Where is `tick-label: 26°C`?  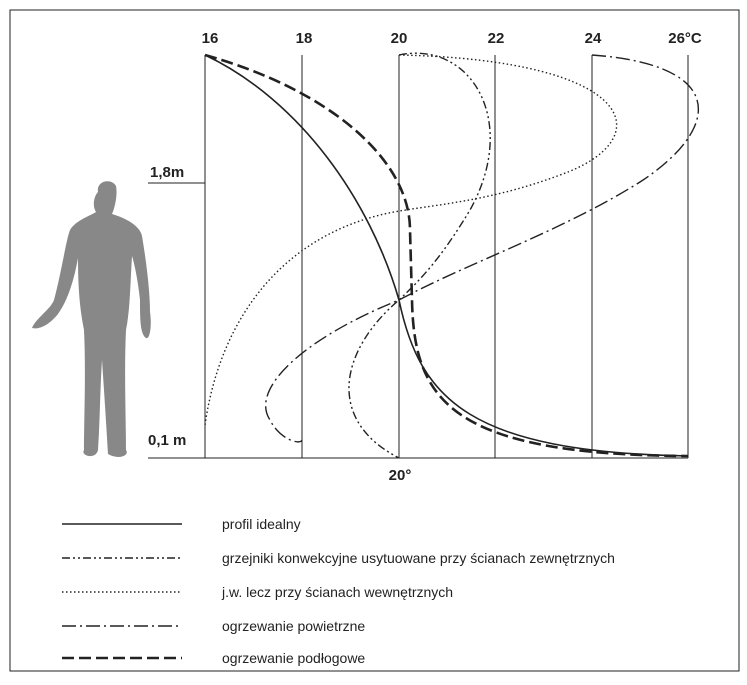
tick-label: 26°C is located at coordinates (685, 38).